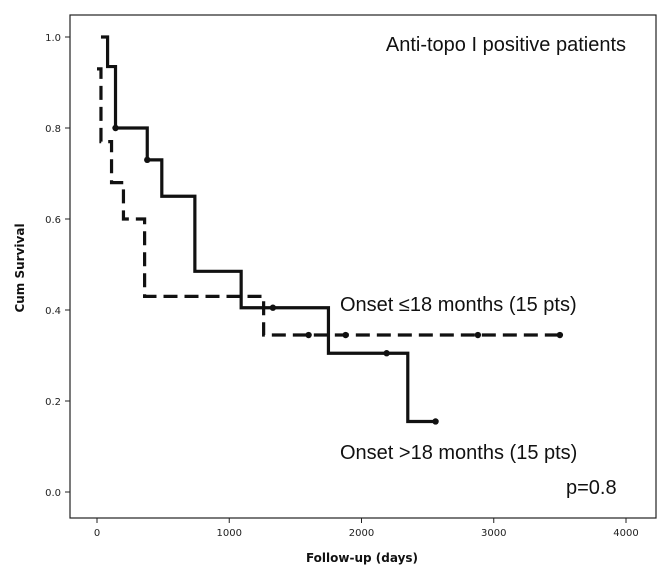  Describe the element at coordinates (53, 38) in the screenshot. I see `y-tick-label: 1.0` at that location.